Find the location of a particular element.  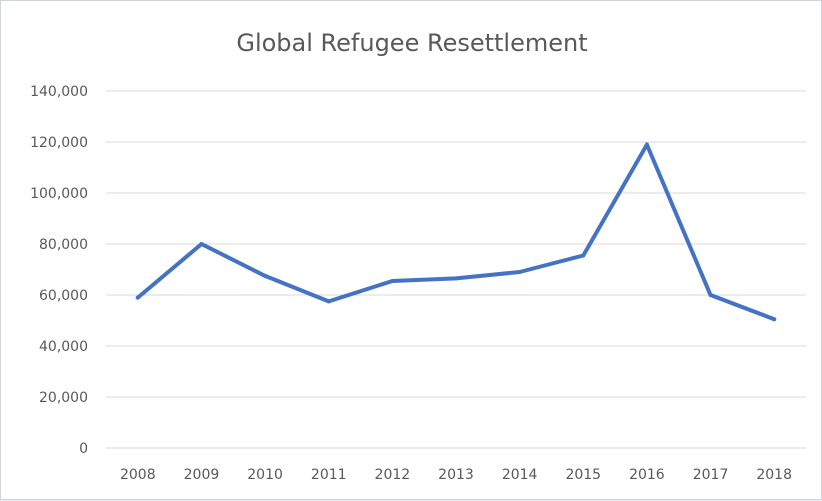

x-tick-label: 2008 is located at coordinates (138, 475).